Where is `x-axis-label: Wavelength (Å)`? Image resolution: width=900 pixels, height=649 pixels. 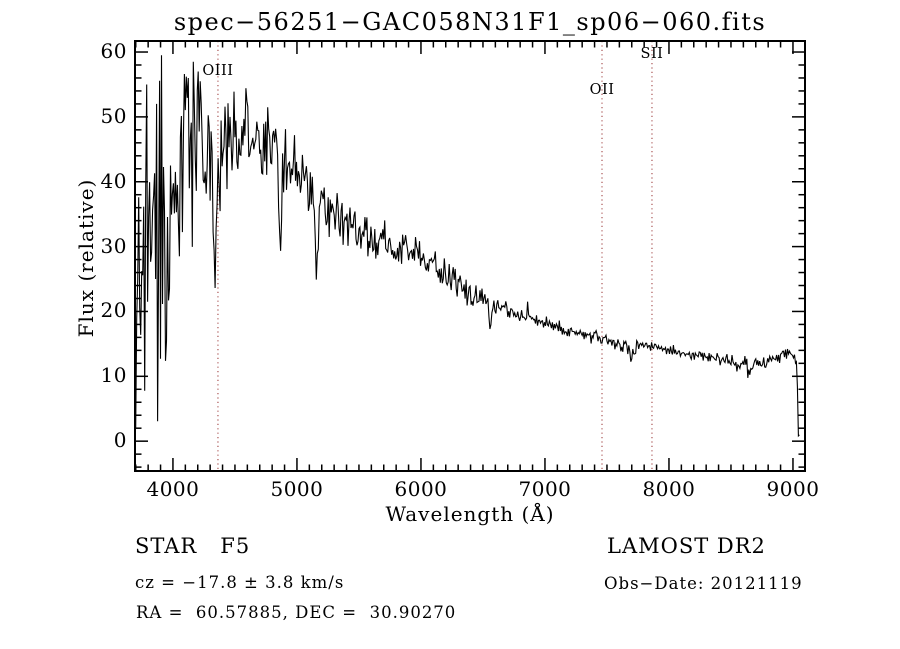
x-axis-label: Wavelength (Å) is located at coordinates (470, 514).